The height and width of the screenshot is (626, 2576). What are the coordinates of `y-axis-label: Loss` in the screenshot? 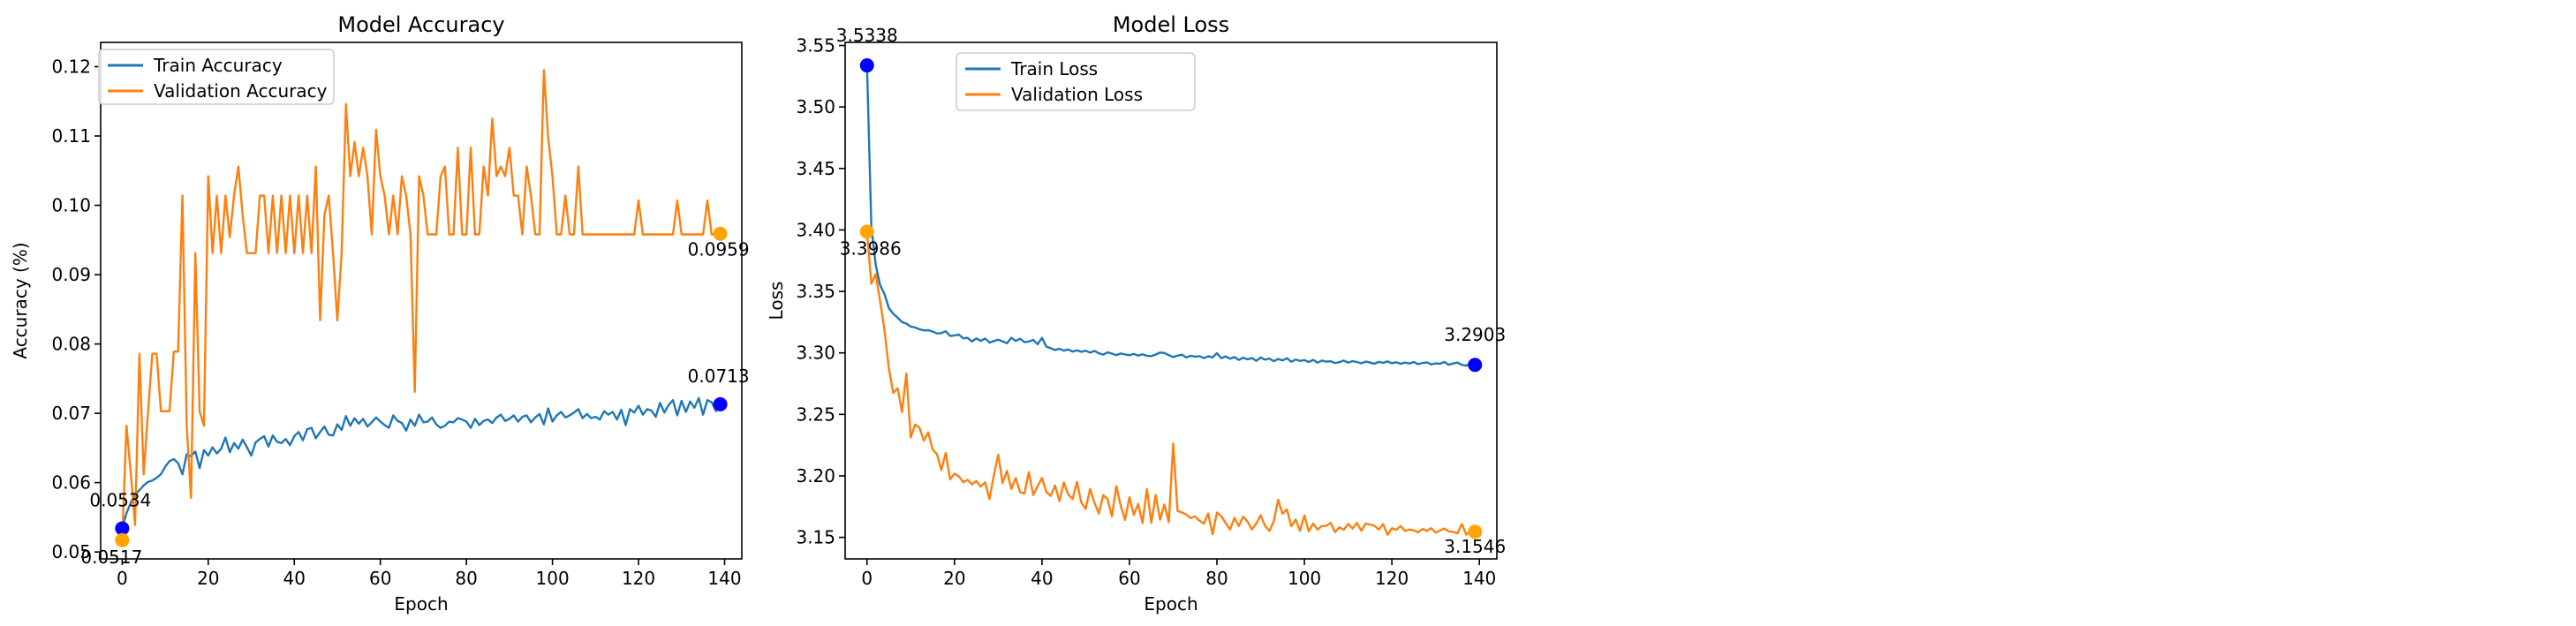 It's located at (777, 301).